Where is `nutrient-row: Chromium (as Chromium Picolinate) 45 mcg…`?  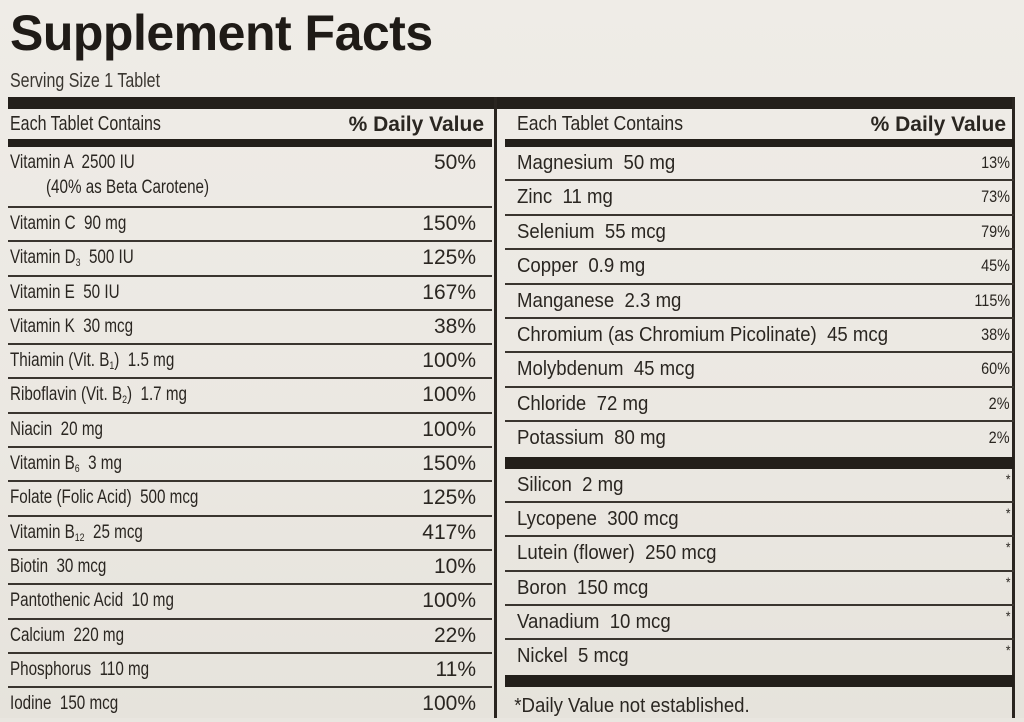 nutrient-row: Chromium (as Chromium Picolinate) 45 mcg… is located at coordinates (759, 336).